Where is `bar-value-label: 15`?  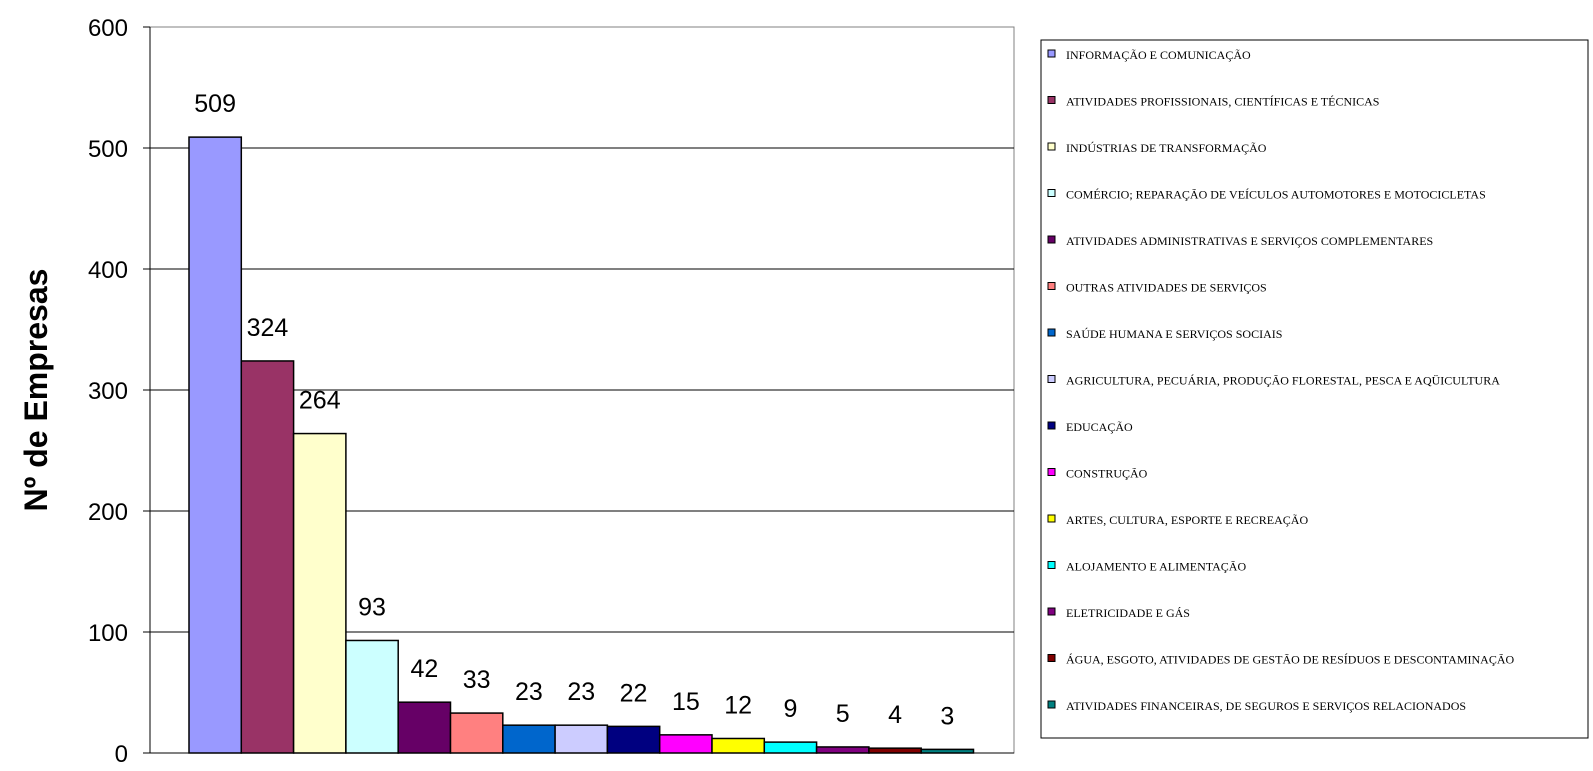
bar-value-label: 15 is located at coordinates (686, 702).